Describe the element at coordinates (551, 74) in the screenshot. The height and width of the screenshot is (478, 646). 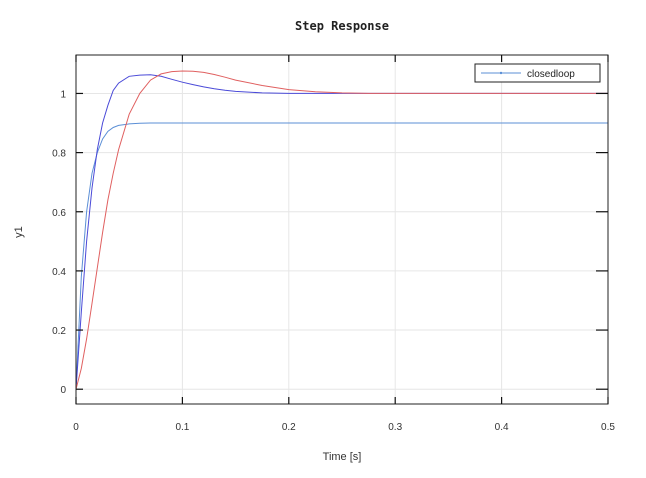
I see `legend-label-closedloop: closedloop` at that location.